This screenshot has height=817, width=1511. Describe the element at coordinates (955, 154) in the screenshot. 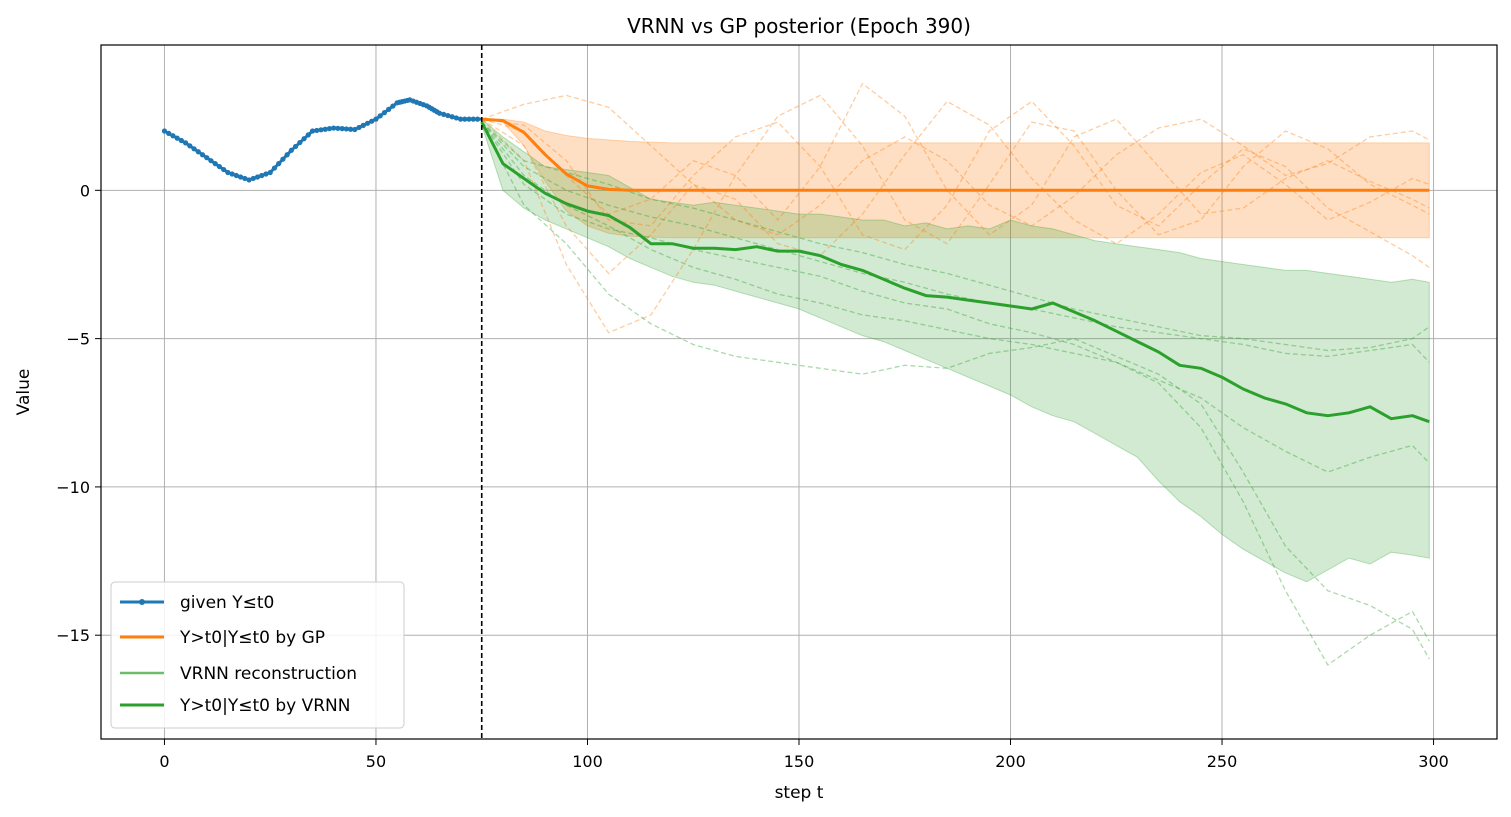

I see `gp-series-line` at that location.